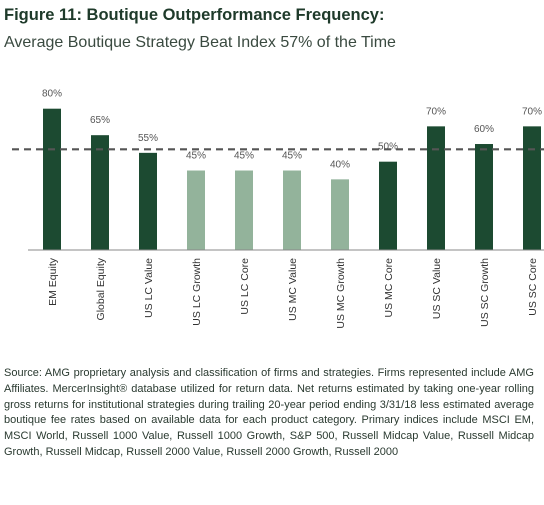  Describe the element at coordinates (149, 288) in the screenshot. I see `category-label-3: US LC Value` at that location.